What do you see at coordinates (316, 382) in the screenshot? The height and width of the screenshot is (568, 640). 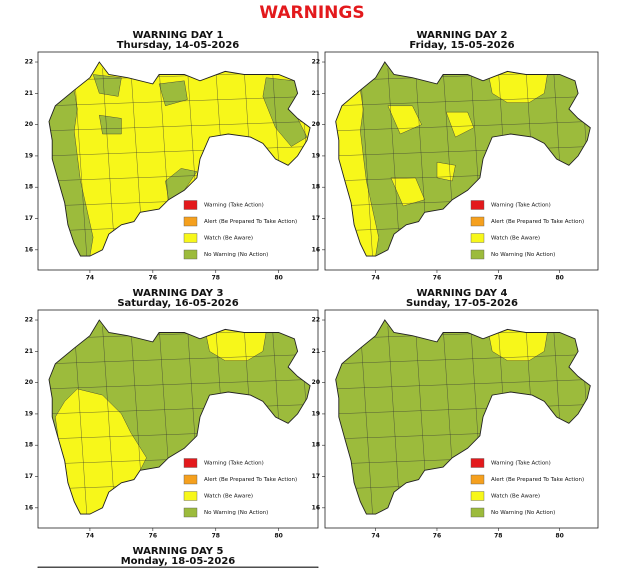 I see `y-tick-label: 20` at bounding box center [316, 382].